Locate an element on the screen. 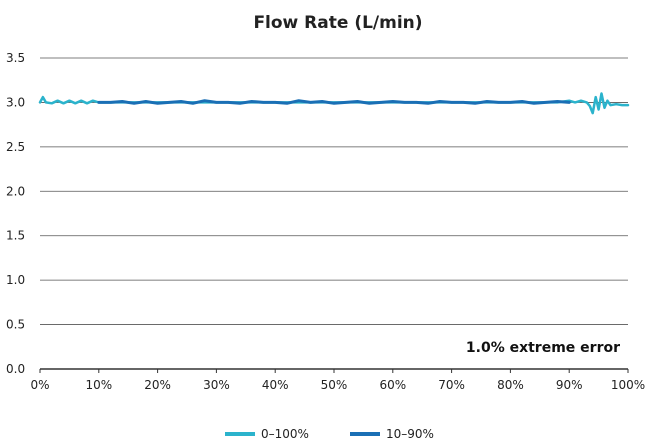  x-tick-label: 0% is located at coordinates (39, 385).